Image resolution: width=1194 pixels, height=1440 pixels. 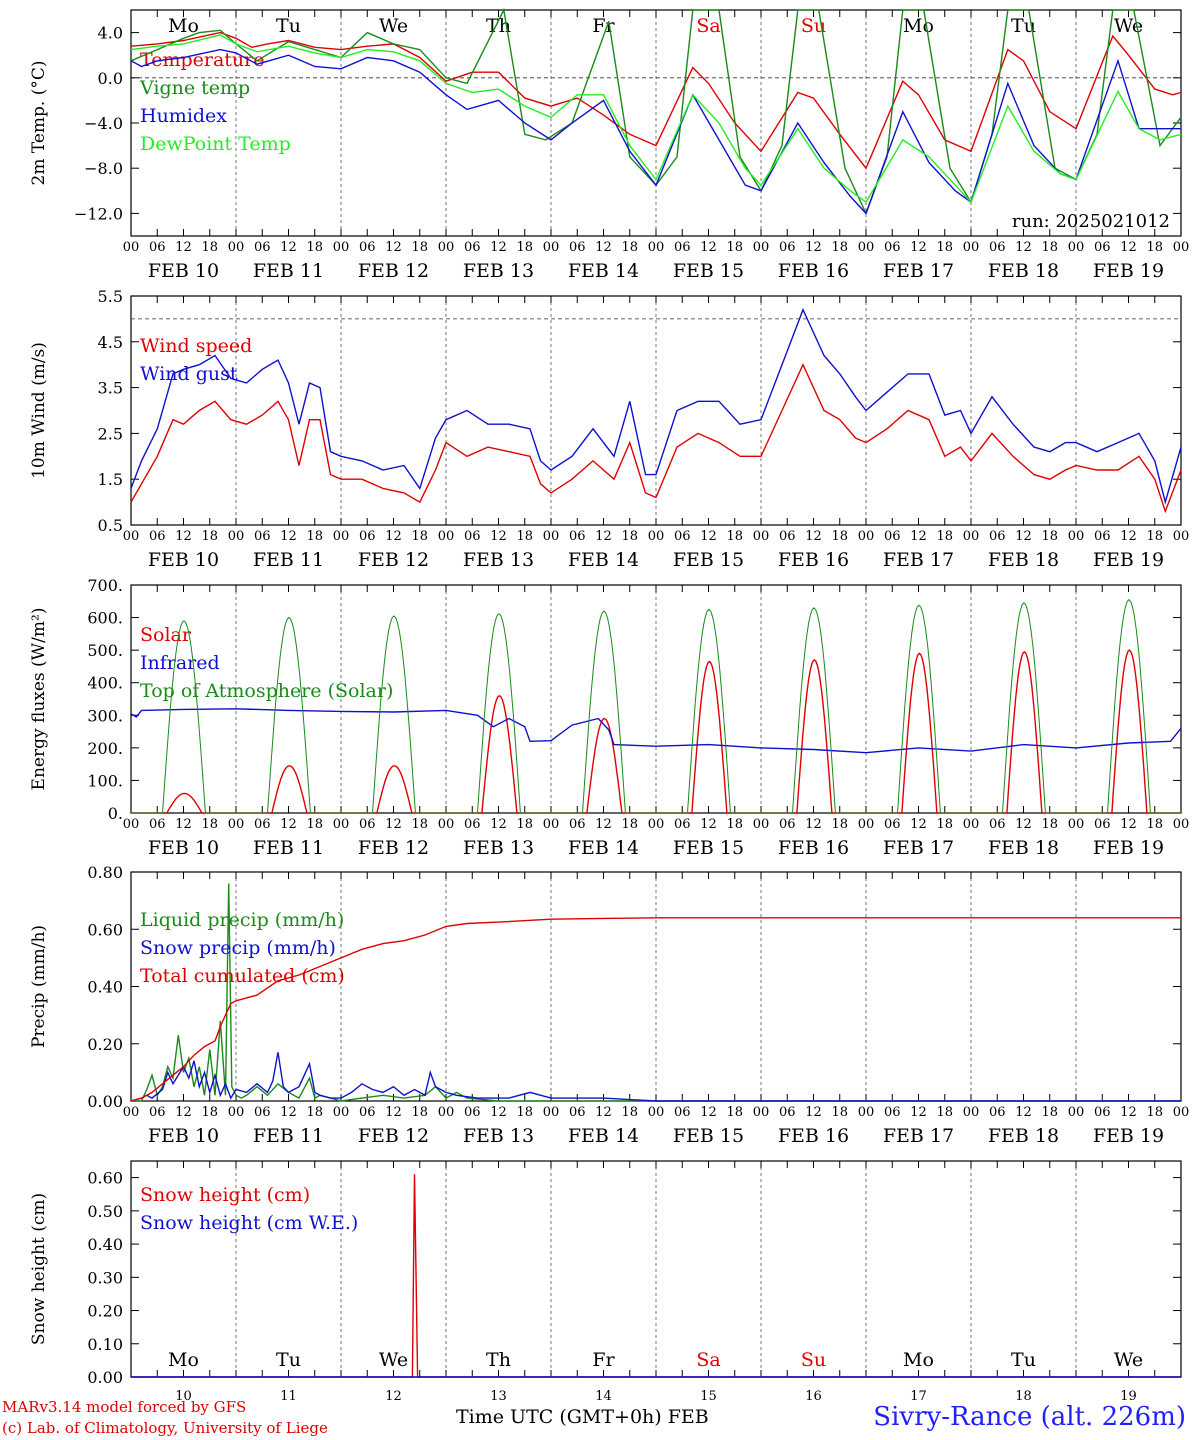 I want to click on day-name-label: Fr, so click(x=603, y=1360).